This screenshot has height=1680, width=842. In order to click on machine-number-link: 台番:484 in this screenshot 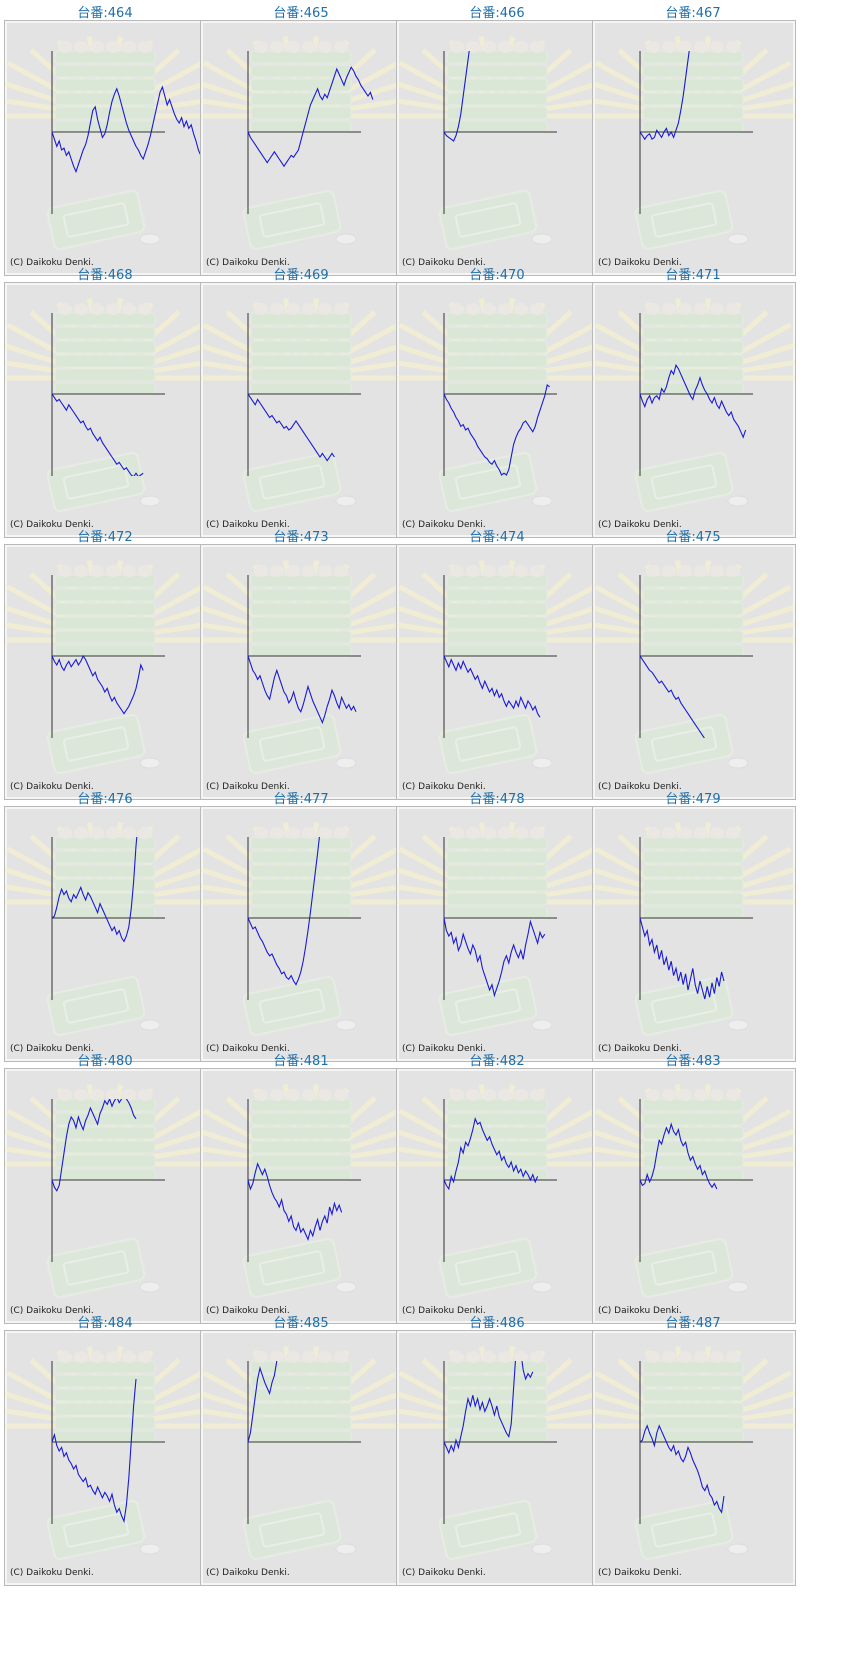, I will do `click(105, 1323)`.